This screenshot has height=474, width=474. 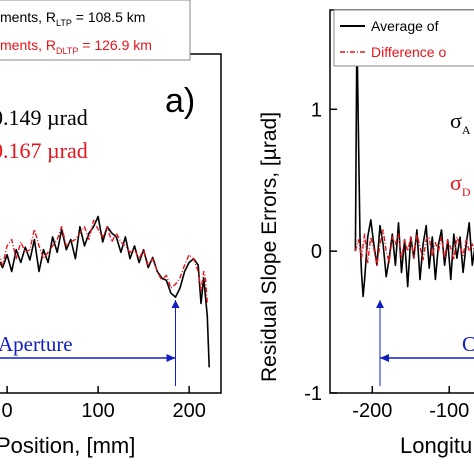 I want to click on panel-b-sigma-black: σA, so click(x=460, y=122).